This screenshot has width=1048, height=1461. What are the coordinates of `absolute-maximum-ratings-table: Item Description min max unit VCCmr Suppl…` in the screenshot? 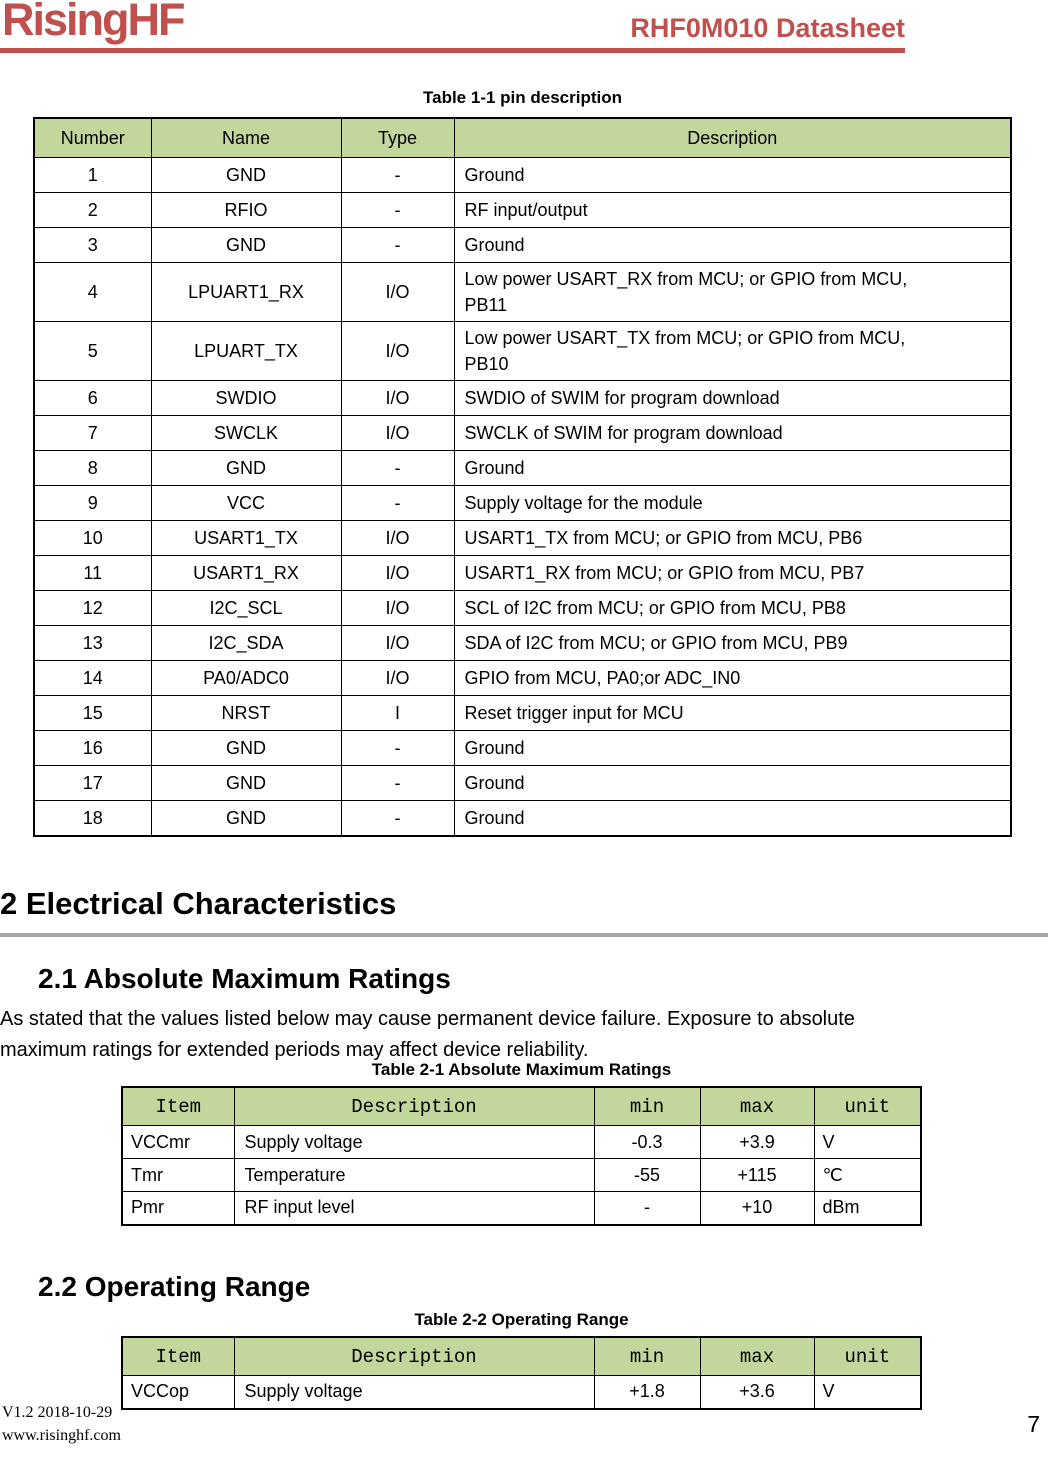 It's located at (521, 1156).